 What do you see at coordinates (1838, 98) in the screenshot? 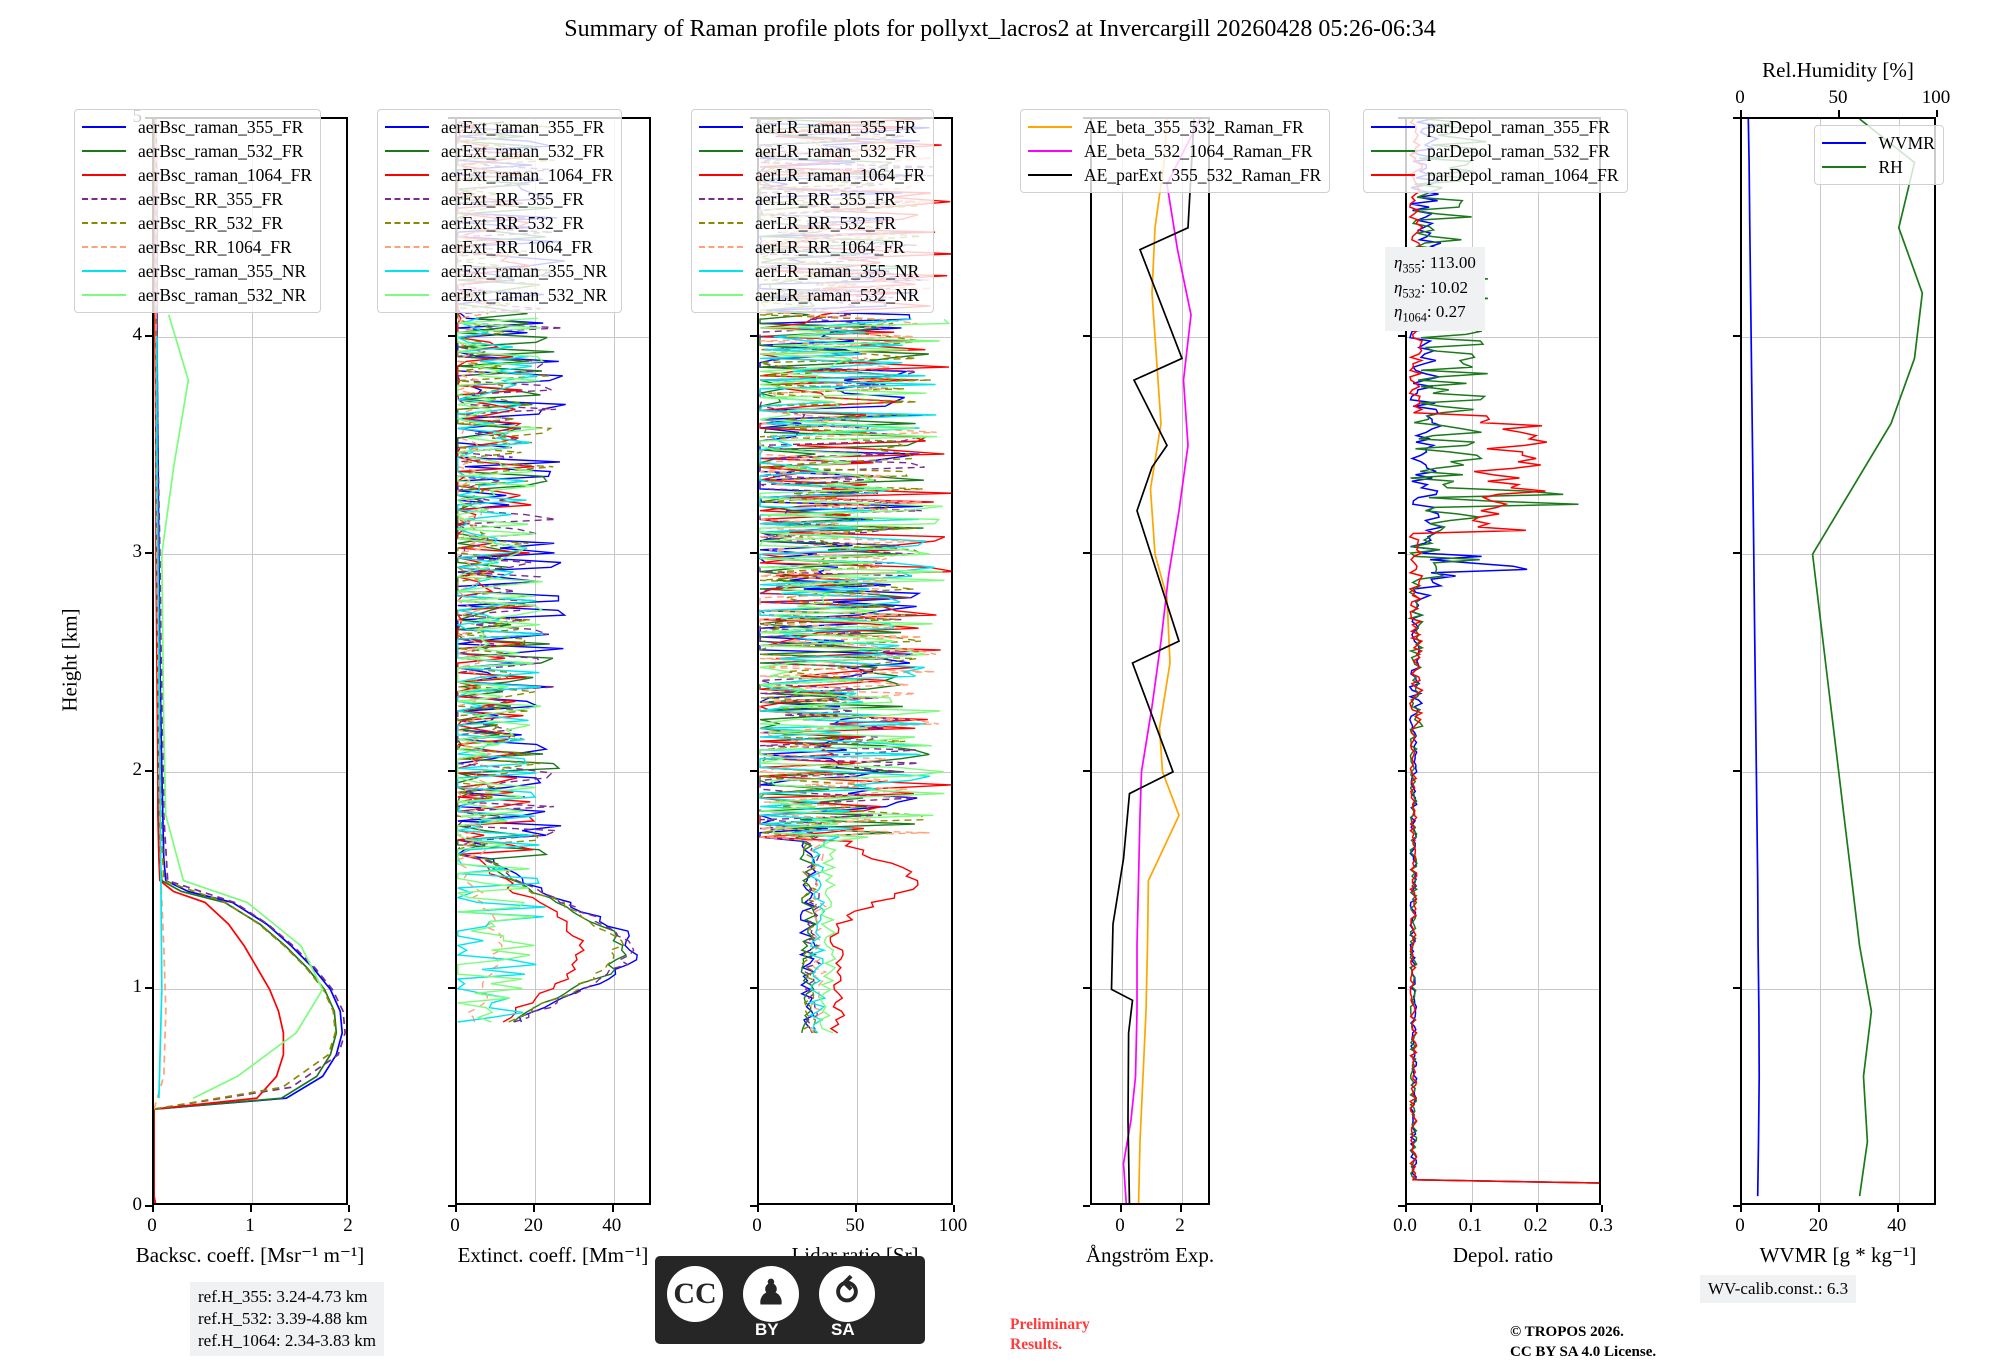
I see `top-x-tick-label: 50` at bounding box center [1838, 98].